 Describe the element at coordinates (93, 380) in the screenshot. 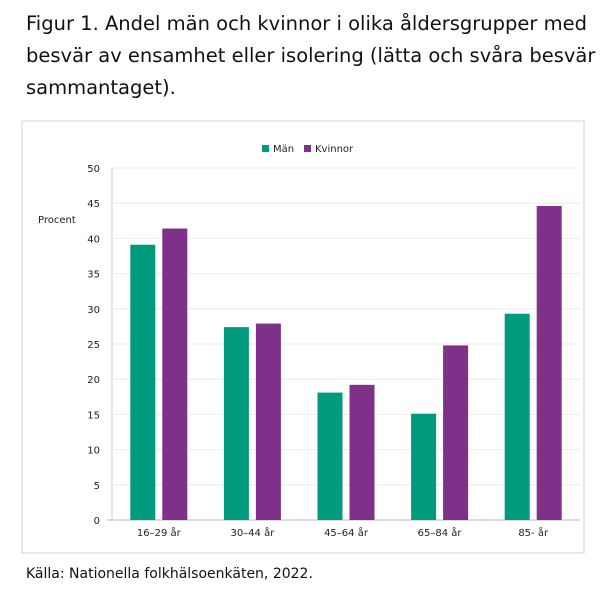

I see `y-tick-label: 20` at that location.